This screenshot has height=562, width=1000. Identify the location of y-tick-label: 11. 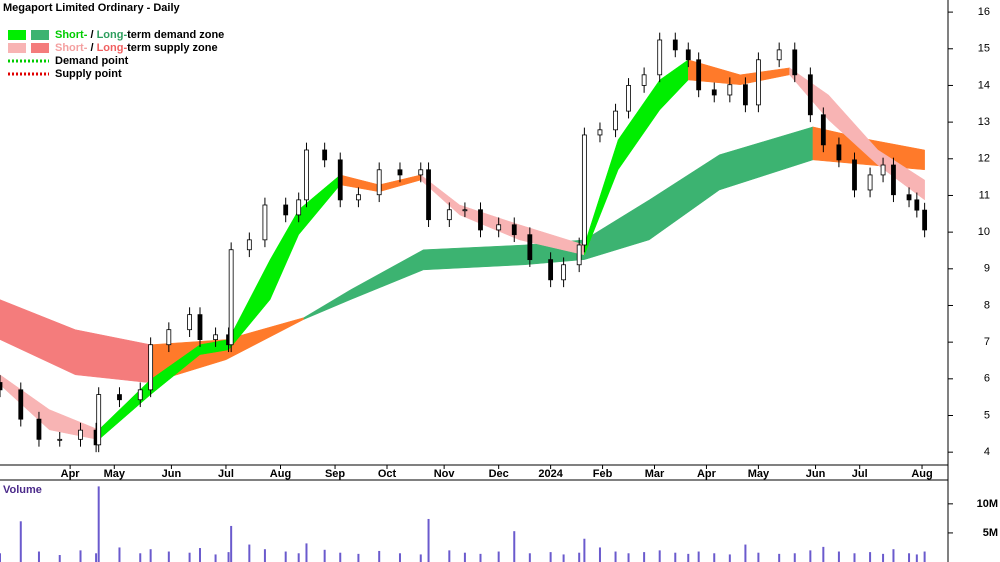
(984, 195).